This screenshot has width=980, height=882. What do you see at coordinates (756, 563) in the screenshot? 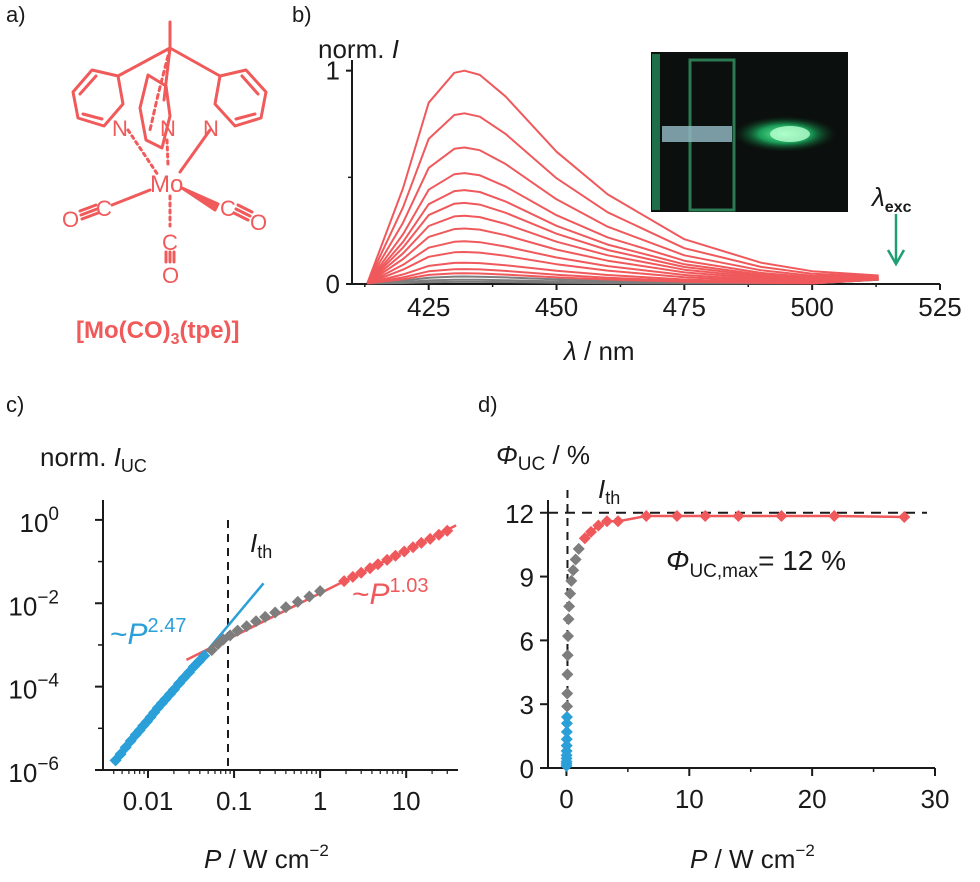
I see `max-efficiency-annotation: ΦUC,max= 12 %` at bounding box center [756, 563].